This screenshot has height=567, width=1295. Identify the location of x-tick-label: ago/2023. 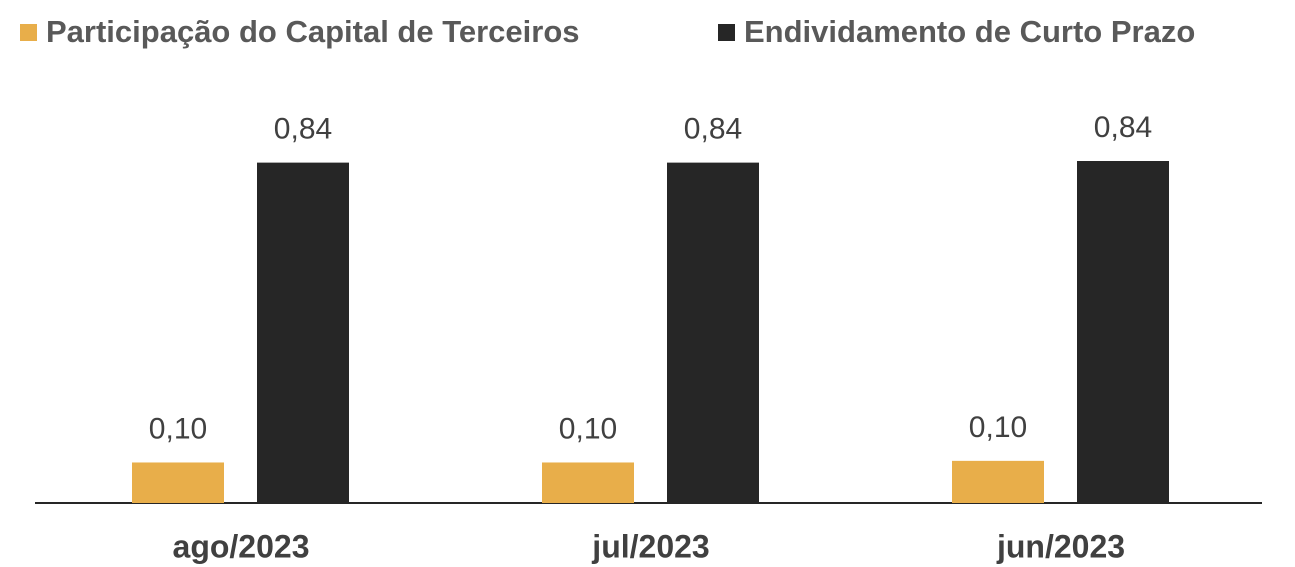
(241, 546).